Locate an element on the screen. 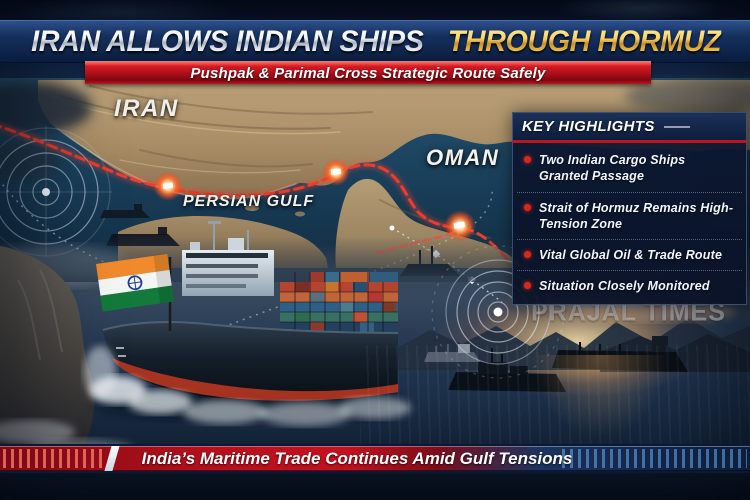 The image size is (750, 500). bottom-shade is located at coordinates (375, 484).